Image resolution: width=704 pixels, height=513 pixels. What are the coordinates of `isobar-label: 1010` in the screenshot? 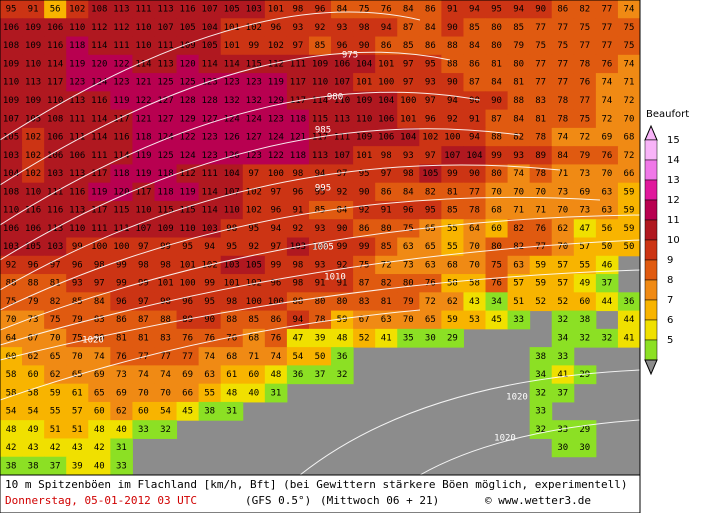 It's located at (335, 278).